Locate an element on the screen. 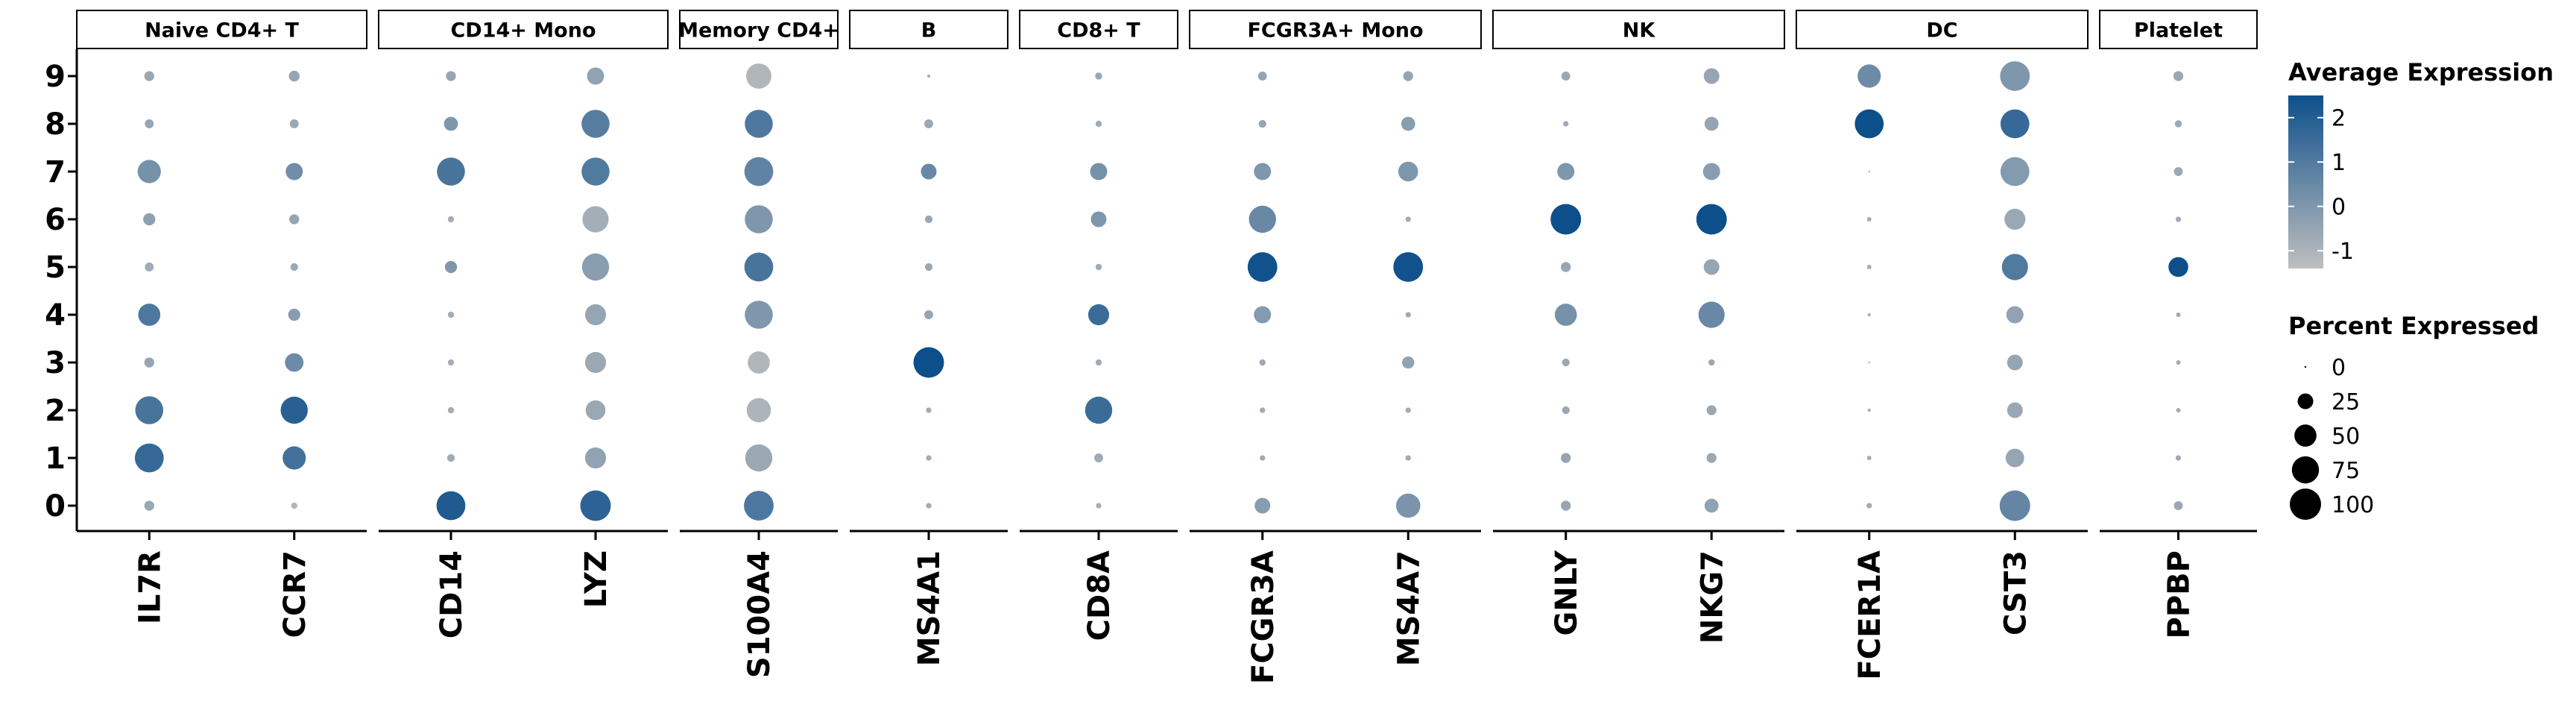 This screenshot has width=2576, height=716. x-tick-label-cd14: CD14 is located at coordinates (452, 594).